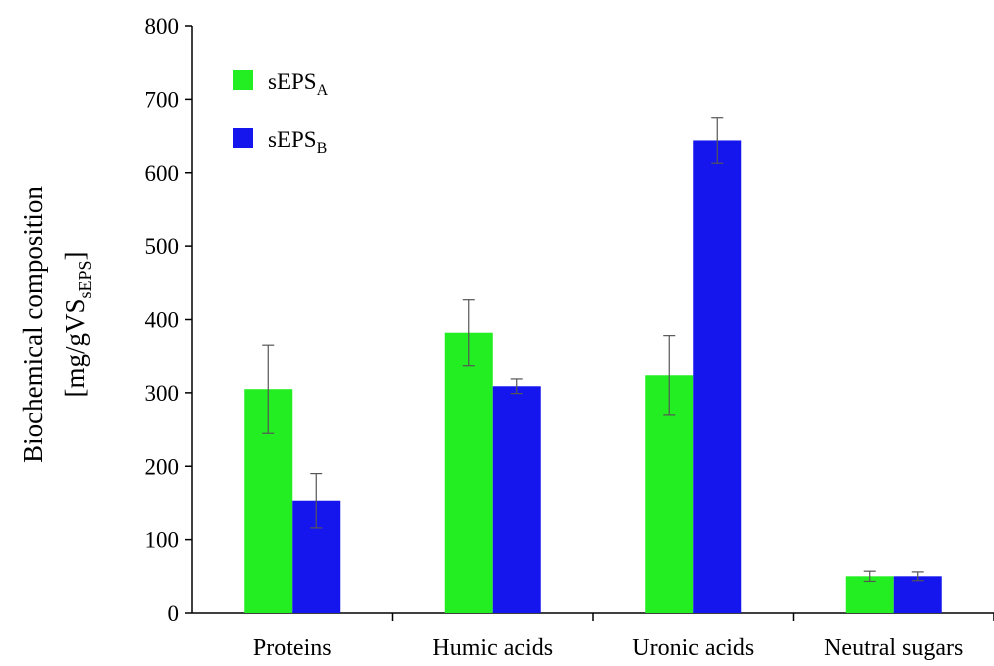 The image size is (994, 666). I want to click on legend-label: sEPSB, so click(297, 142).